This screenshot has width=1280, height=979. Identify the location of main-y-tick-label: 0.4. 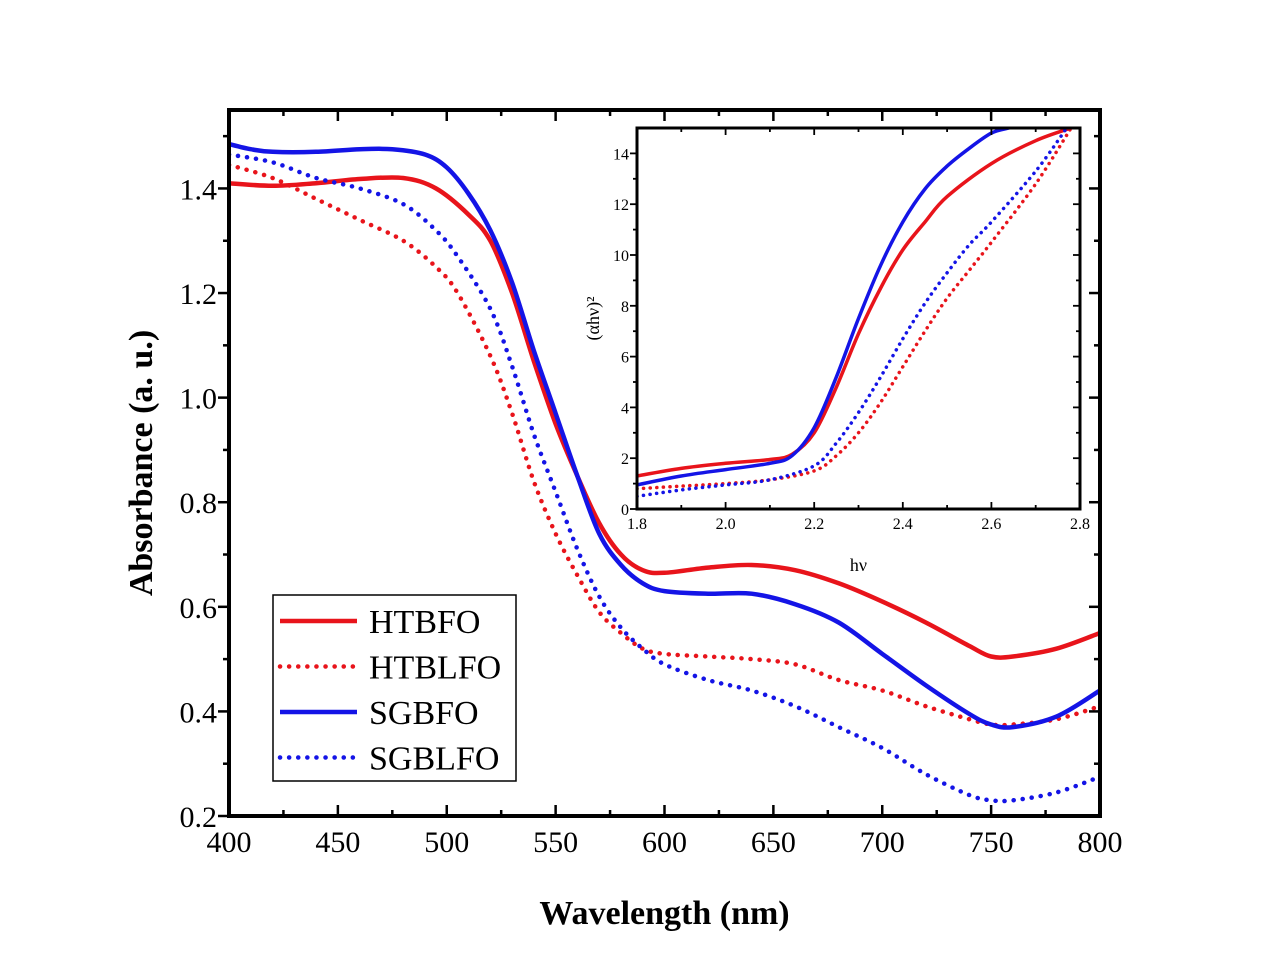
(199, 712).